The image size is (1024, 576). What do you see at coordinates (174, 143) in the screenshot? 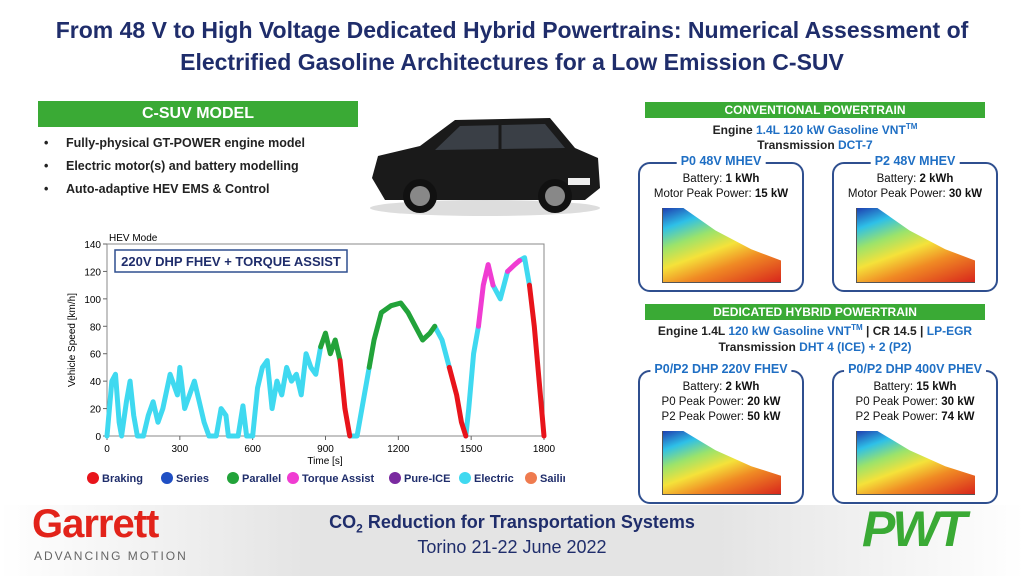
I see `bullet: Fully-physical GT-POWER engine model` at bounding box center [174, 143].